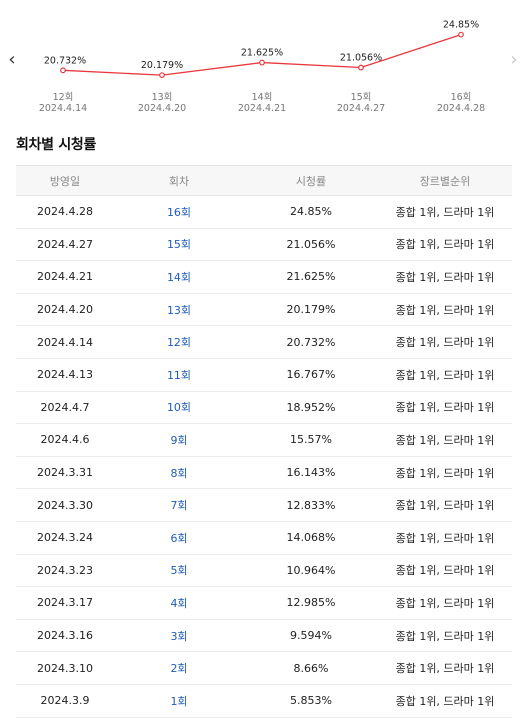 Image resolution: width=525 pixels, height=718 pixels. What do you see at coordinates (179, 375) in the screenshot?
I see `episode-link: 11회` at bounding box center [179, 375].